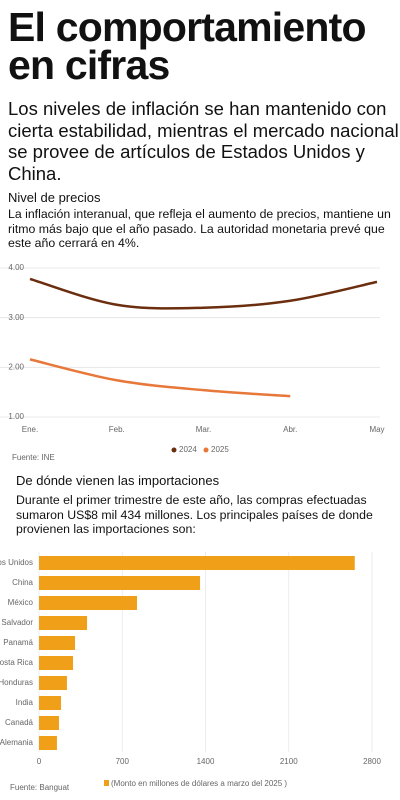 The image size is (400, 800). Describe the element at coordinates (16, 682) in the screenshot. I see `y-tick-label: Honduras` at that location.